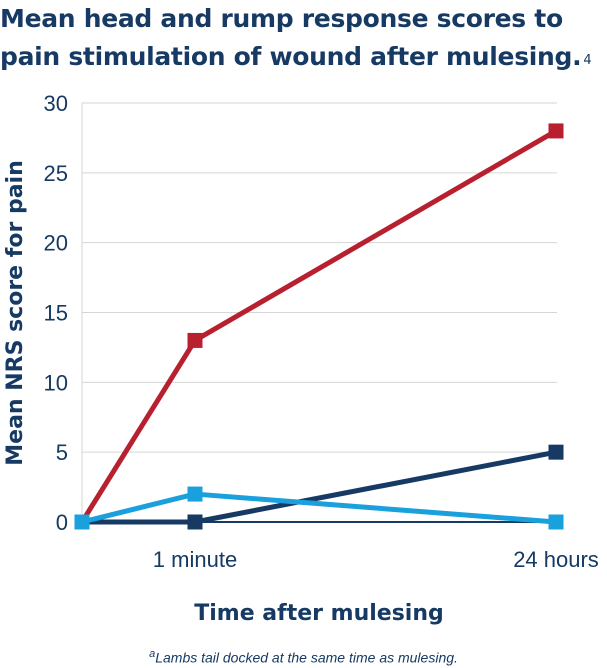 The image size is (607, 668). What do you see at coordinates (587, 60) in the screenshot?
I see `title-footnote-ref: 4` at bounding box center [587, 60].